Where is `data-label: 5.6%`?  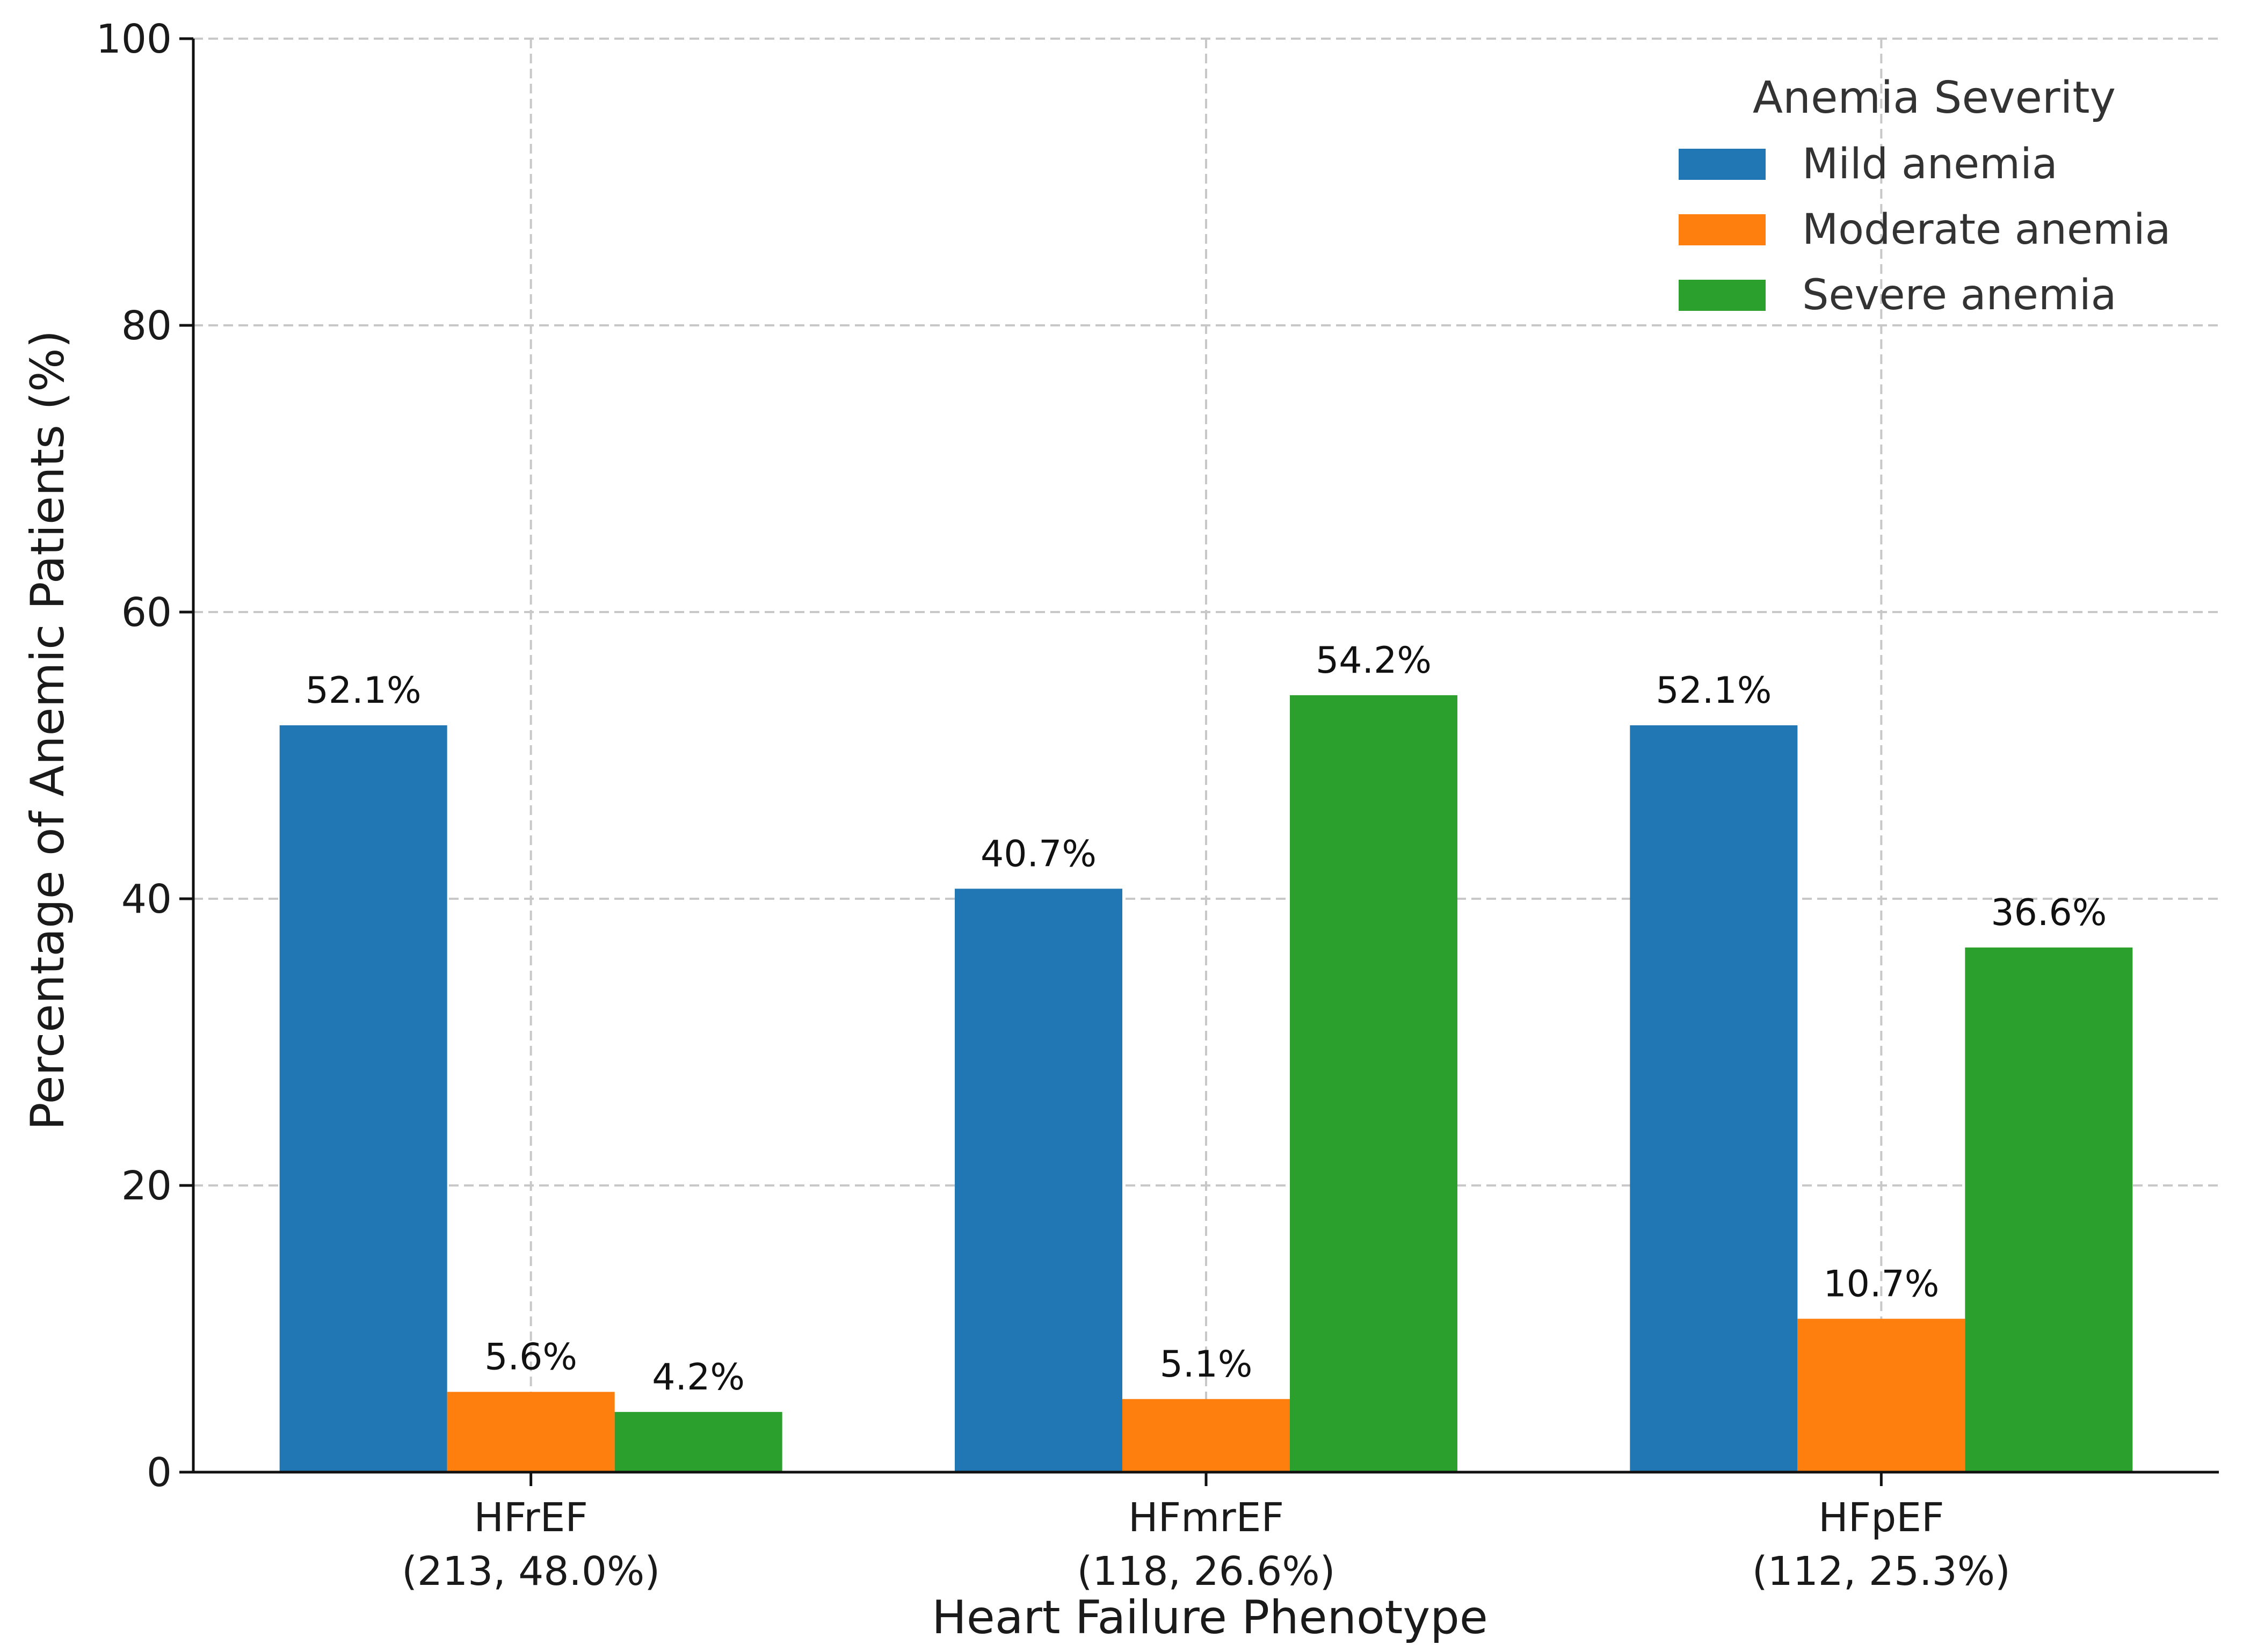
data-label: 5.6% is located at coordinates (530, 1357).